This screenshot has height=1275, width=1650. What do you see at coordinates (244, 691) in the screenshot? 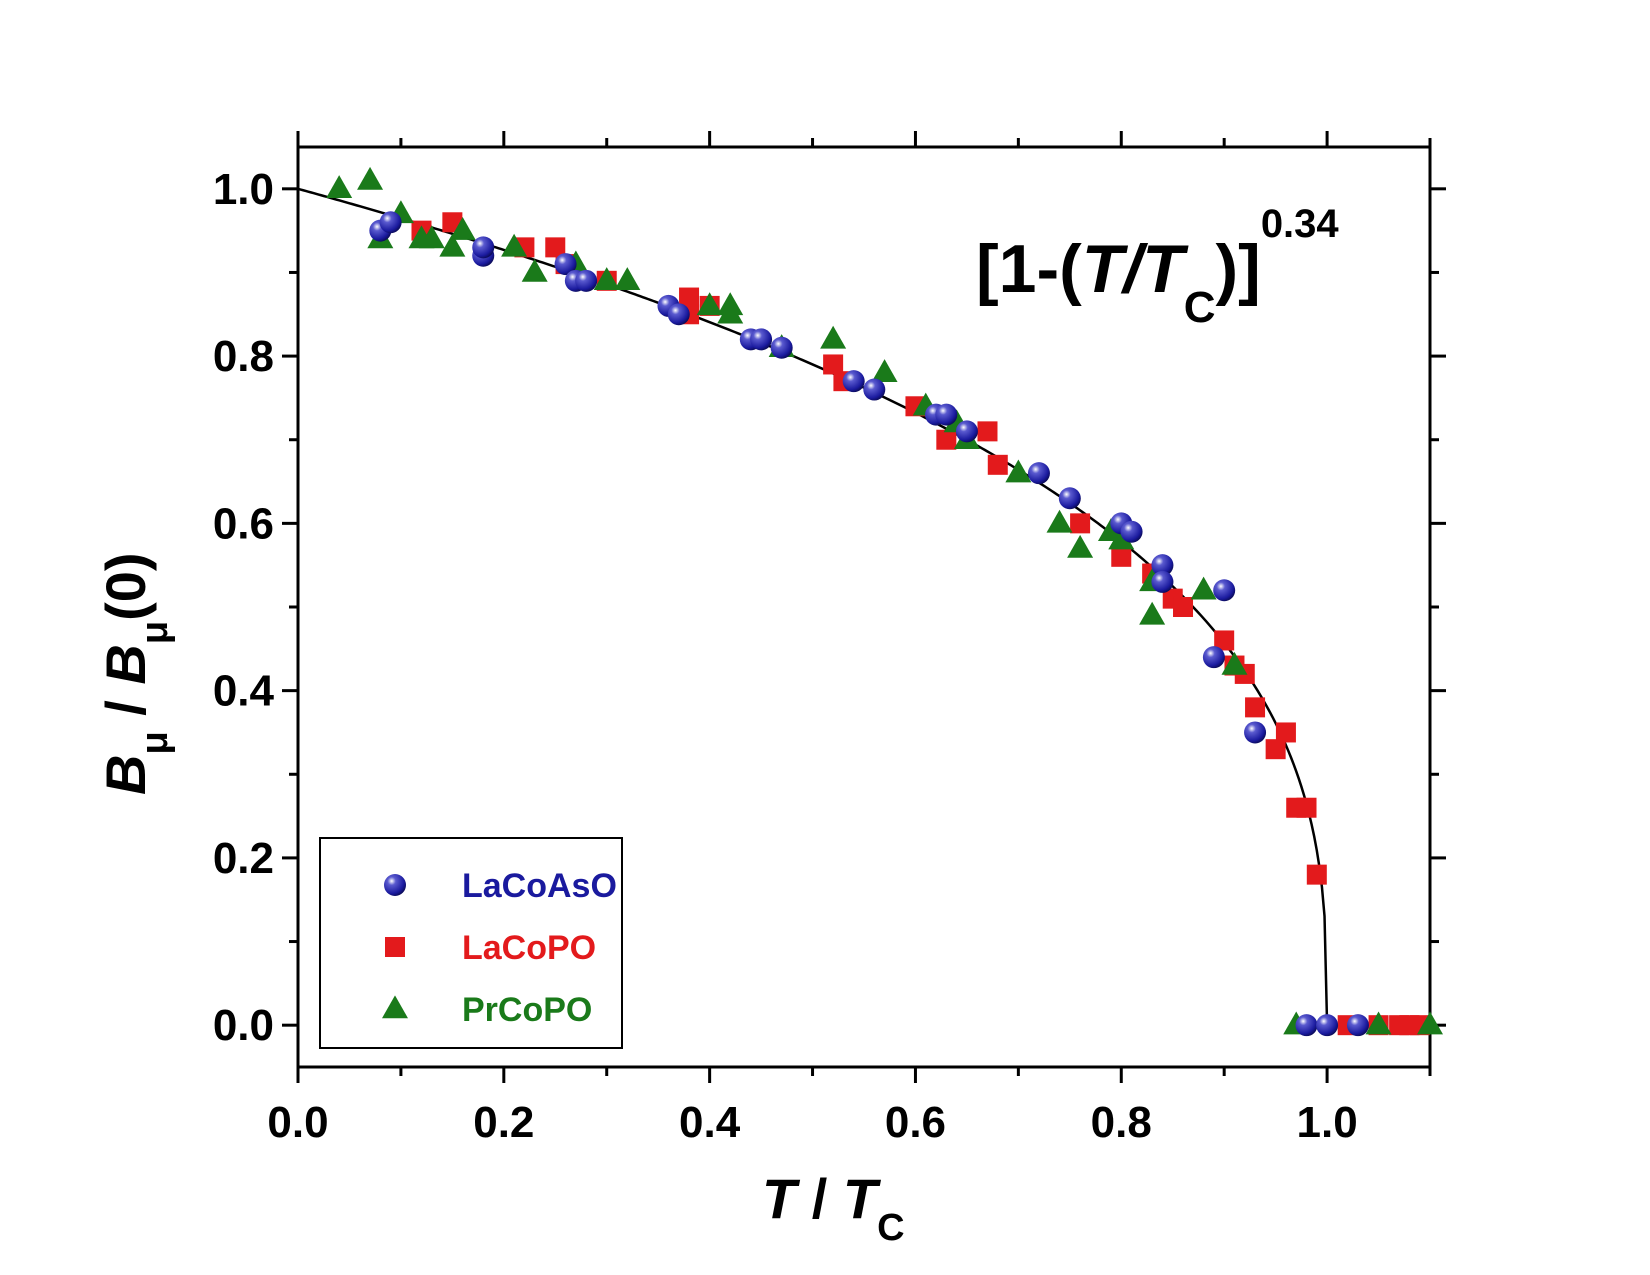
I see `y-tick-label: 0.4` at bounding box center [244, 691].